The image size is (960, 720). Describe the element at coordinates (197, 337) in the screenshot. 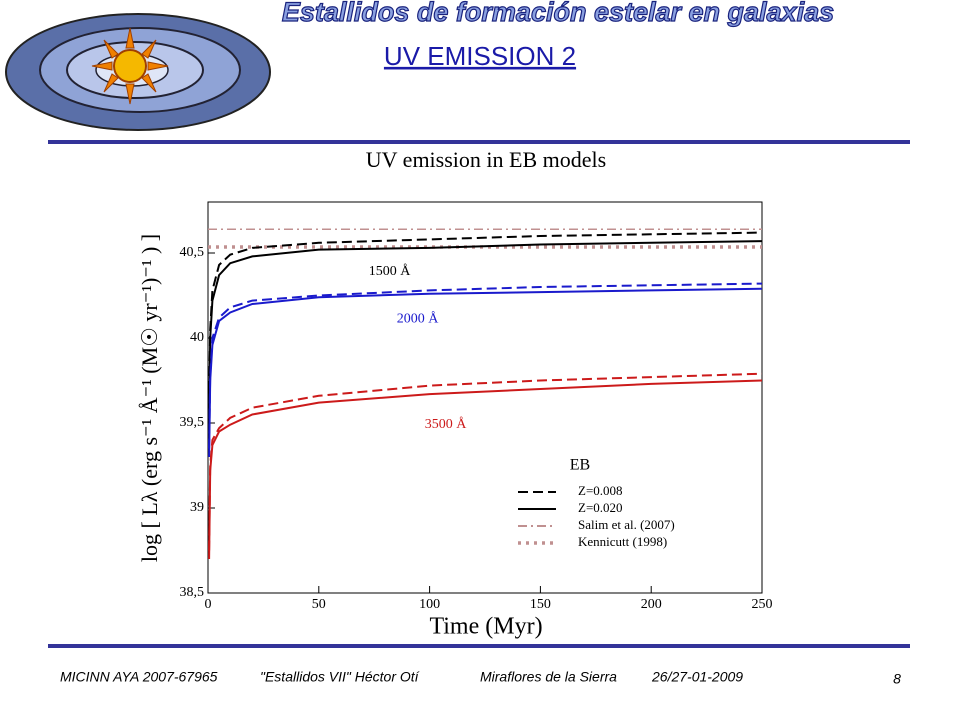

I see `y-tick-label: 40` at that location.